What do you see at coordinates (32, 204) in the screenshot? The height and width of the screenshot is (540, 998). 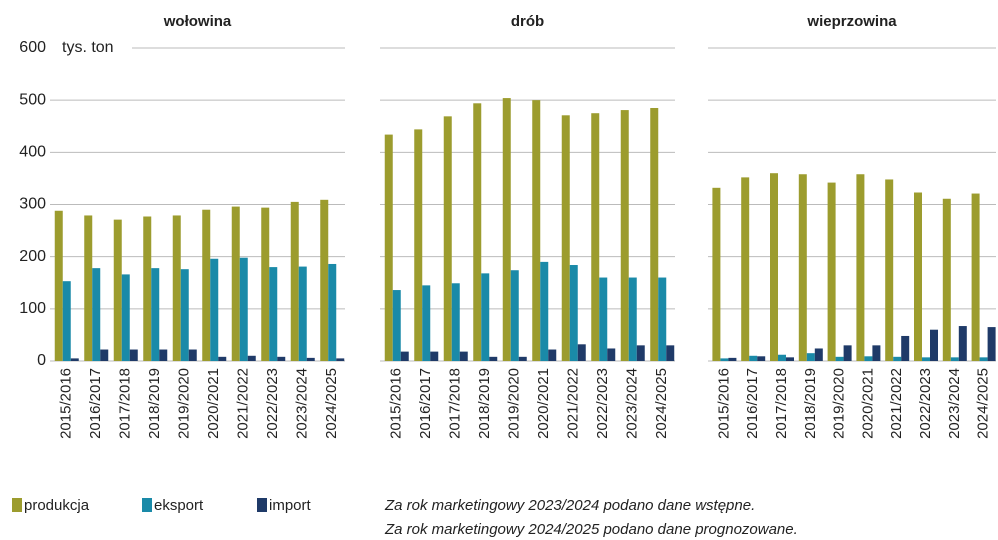 I see `y-tick-label: 300` at bounding box center [32, 204].